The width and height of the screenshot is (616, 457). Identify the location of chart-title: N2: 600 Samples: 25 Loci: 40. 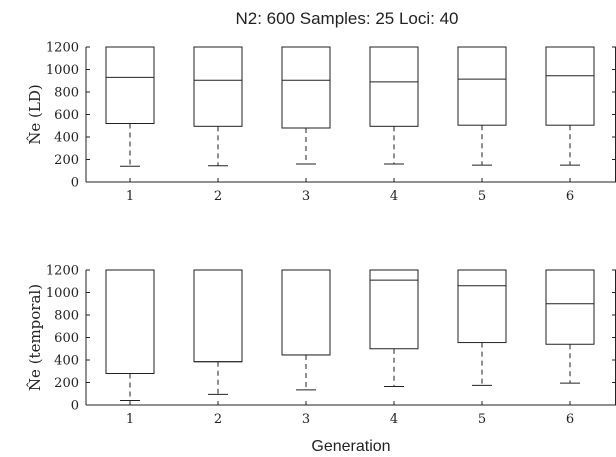
(346, 18).